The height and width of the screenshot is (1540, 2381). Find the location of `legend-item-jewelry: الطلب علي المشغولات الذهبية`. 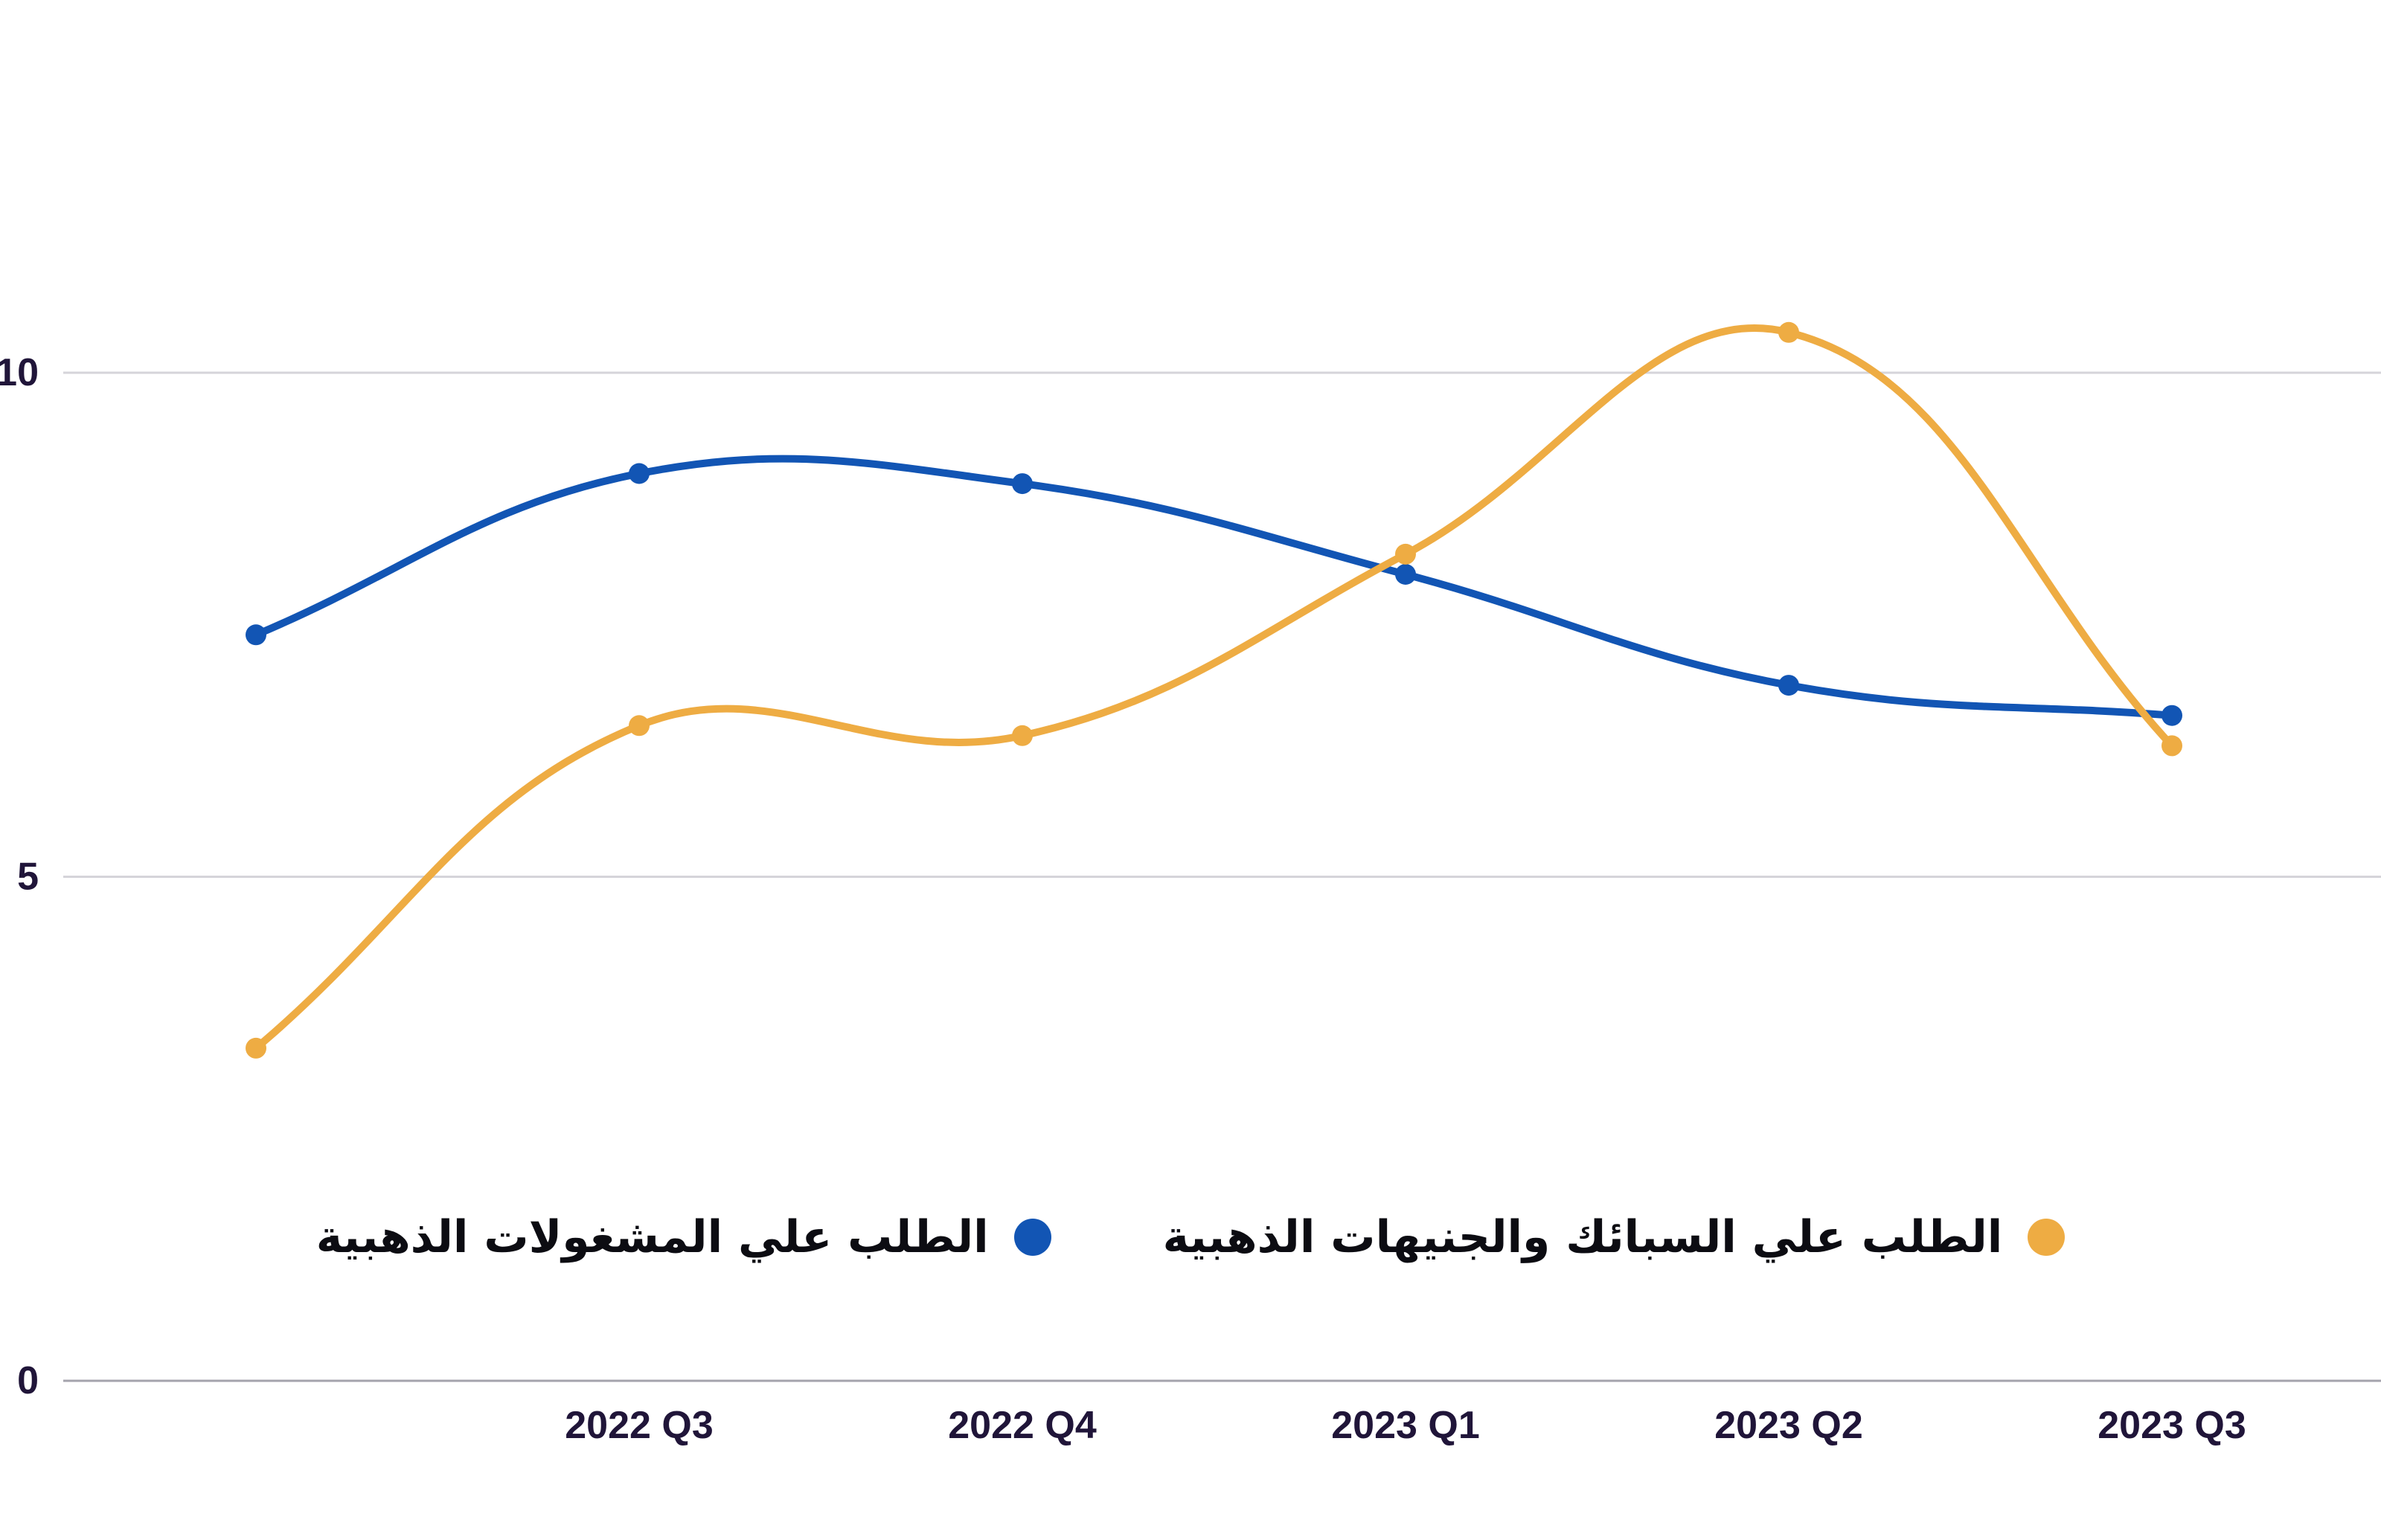

legend-item-jewelry: الطلب علي المشغولات الذهبية is located at coordinates (683, 1237).